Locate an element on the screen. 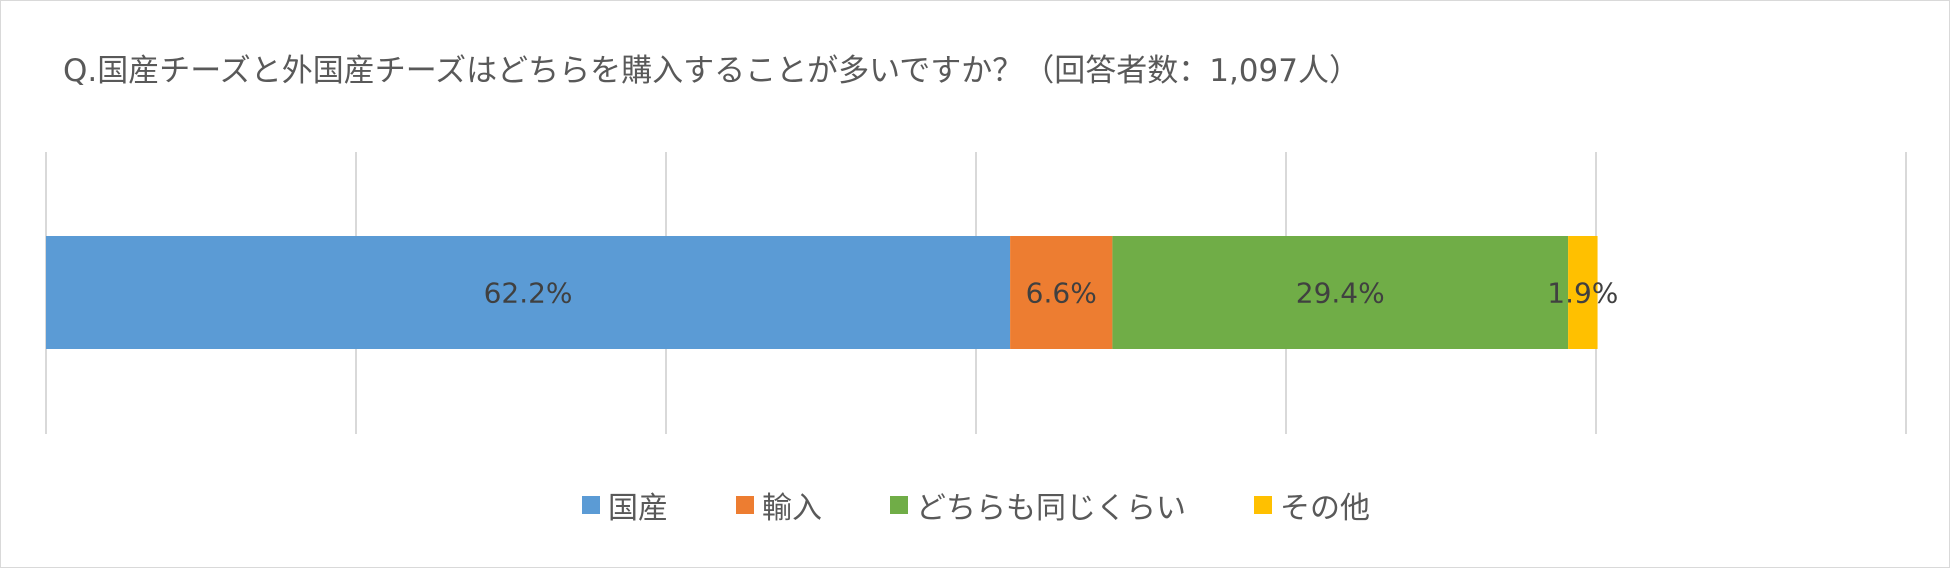  data-label-2: 6.6% is located at coordinates (1061, 293).